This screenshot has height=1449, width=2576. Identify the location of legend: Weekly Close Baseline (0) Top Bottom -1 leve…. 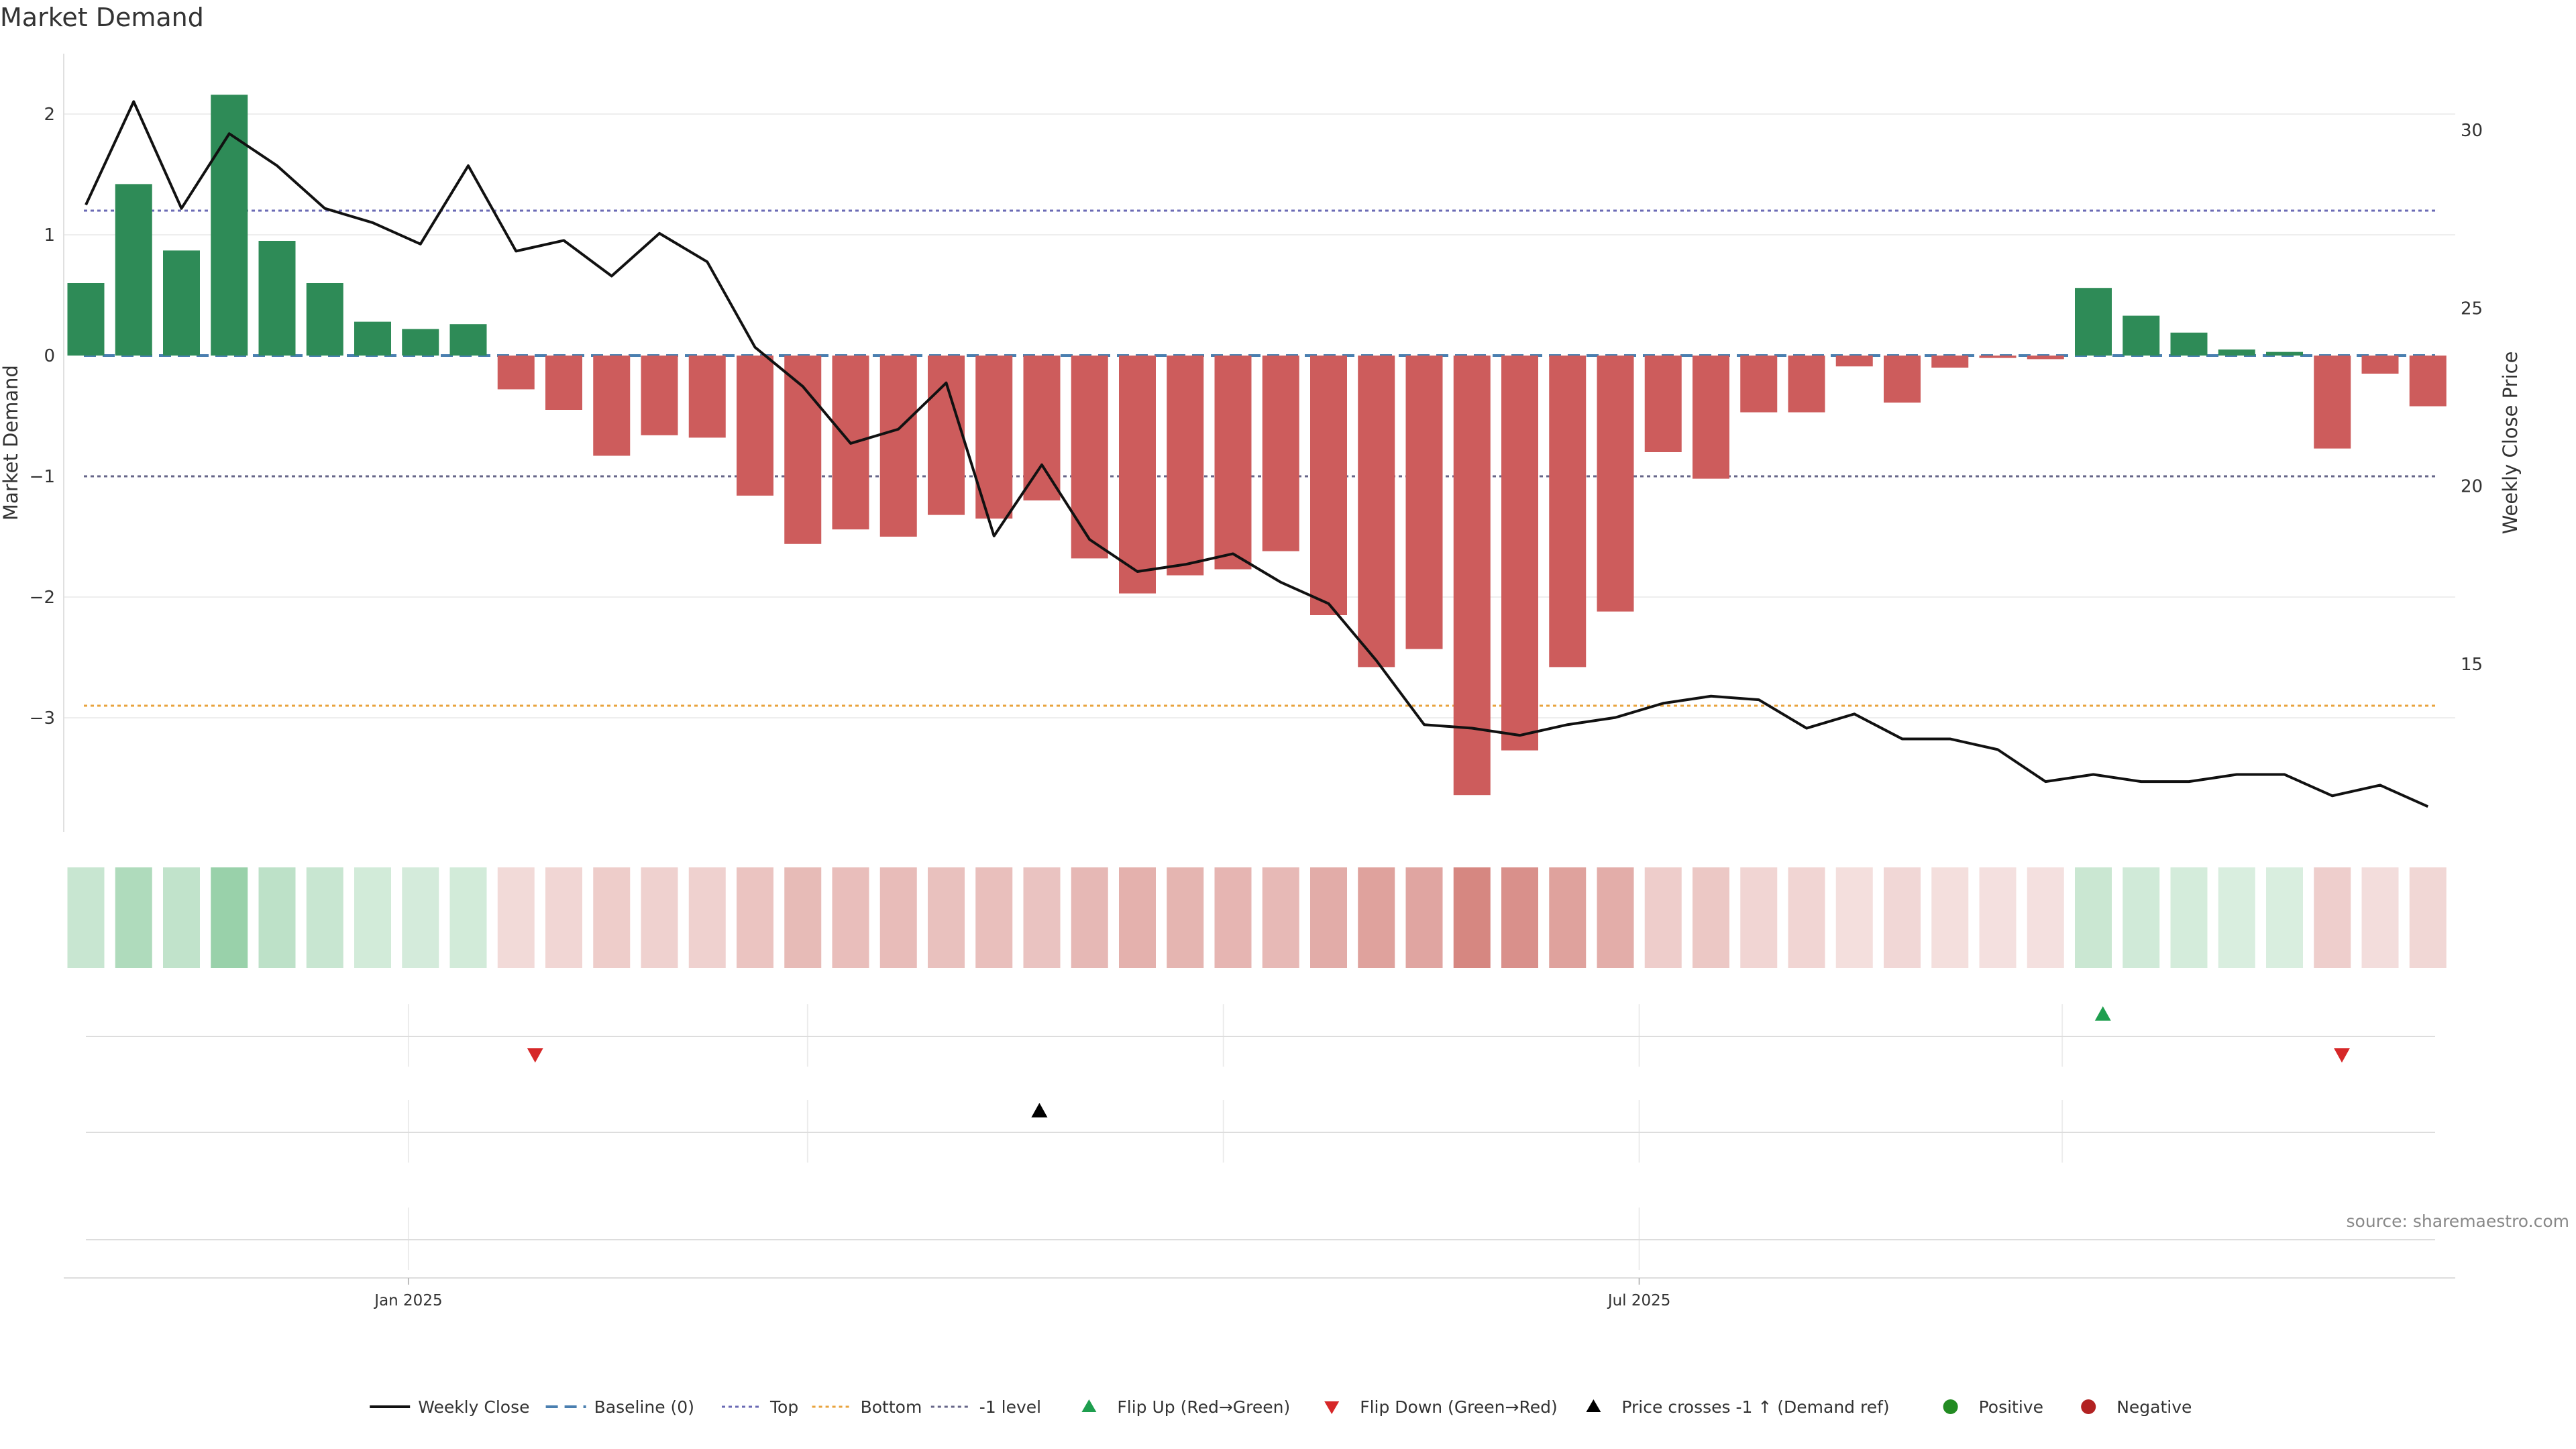
(1281, 1407).